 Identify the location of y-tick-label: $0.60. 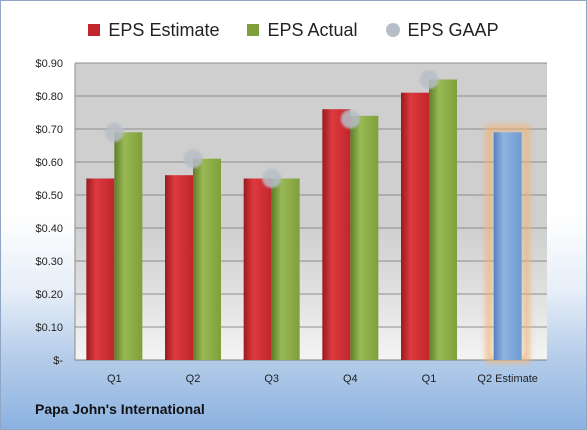
(49, 163).